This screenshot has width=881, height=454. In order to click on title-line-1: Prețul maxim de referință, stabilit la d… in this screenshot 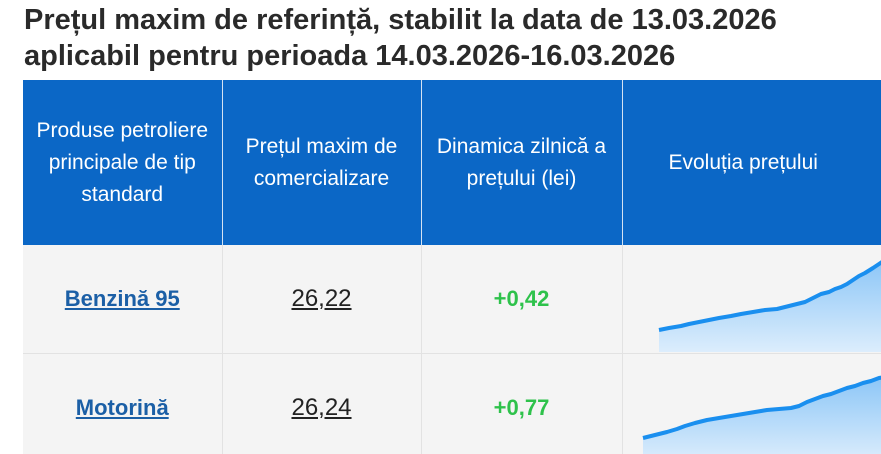, I will do `click(400, 20)`.